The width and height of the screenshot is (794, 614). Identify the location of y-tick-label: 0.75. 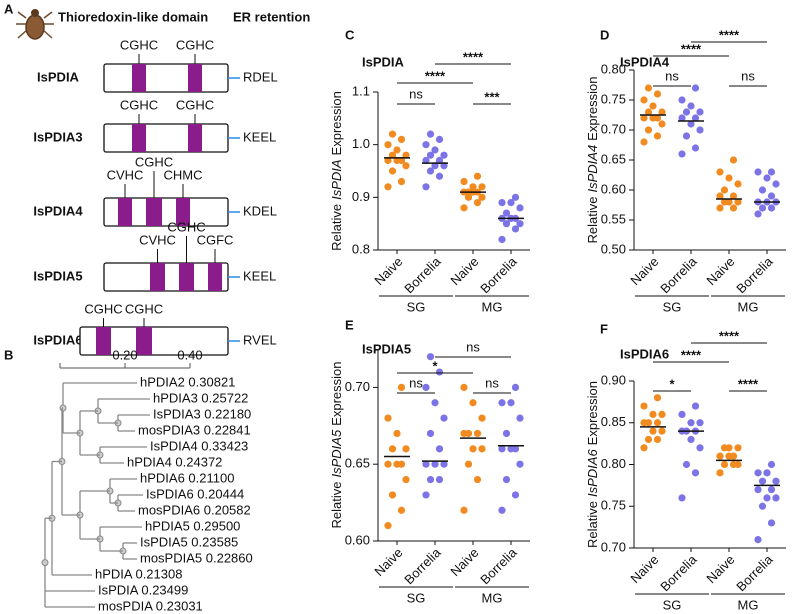
(613, 98).